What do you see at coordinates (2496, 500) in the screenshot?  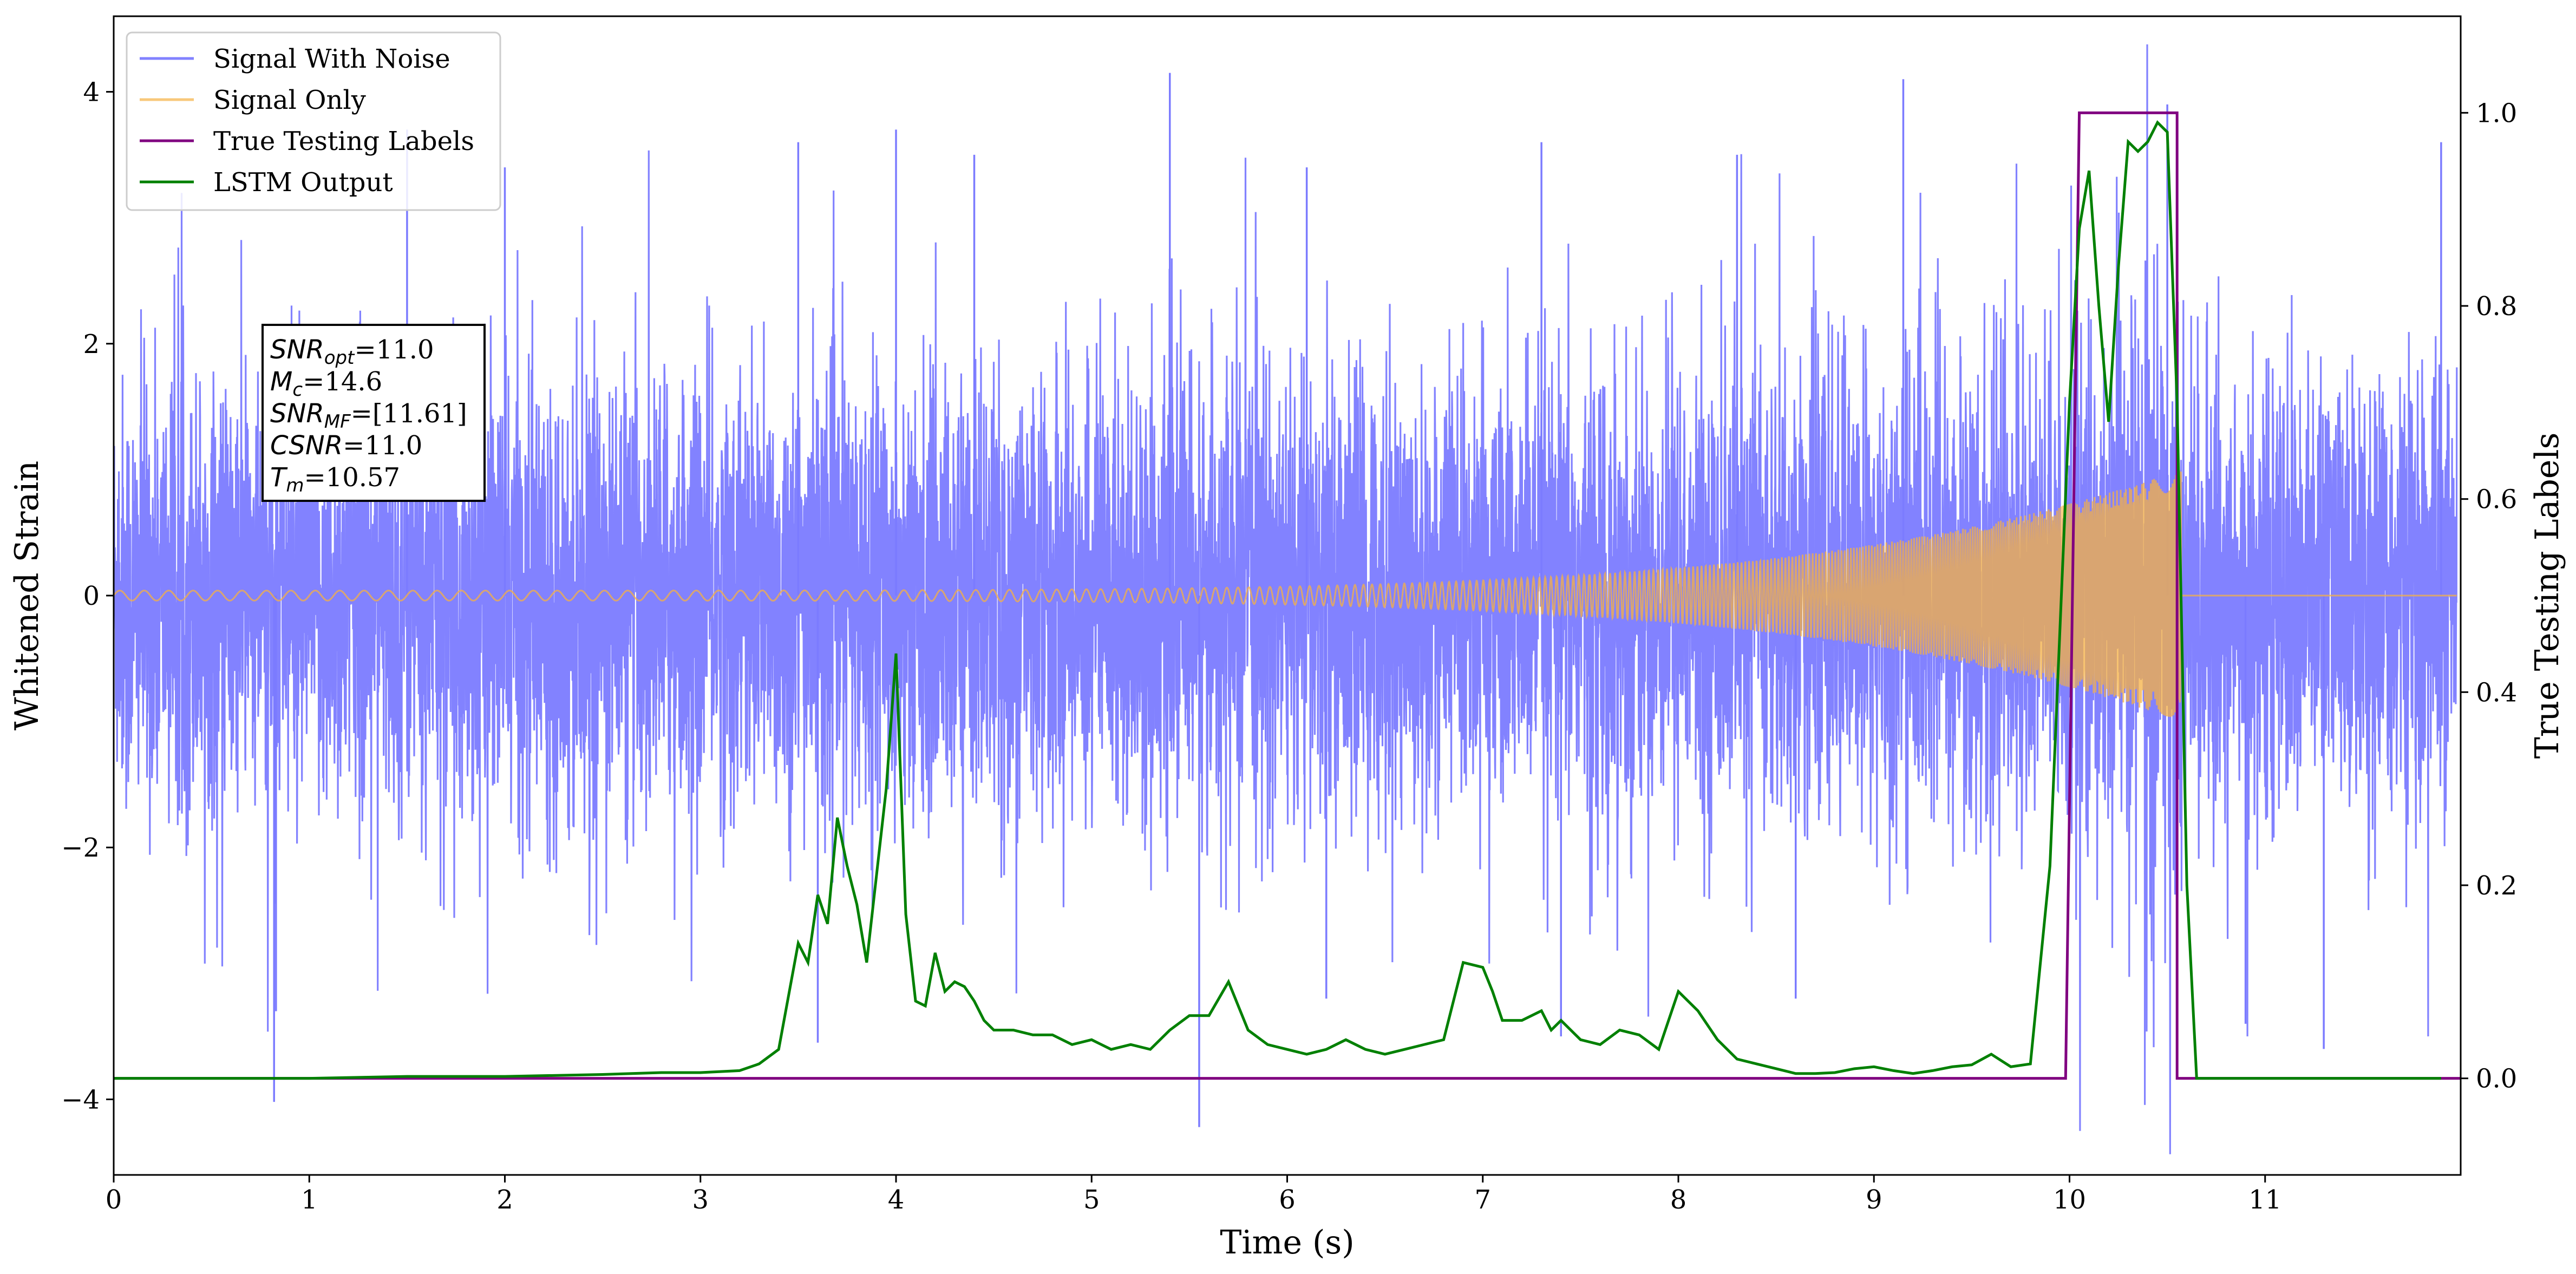 I see `y-right-tick-label: 0.6` at bounding box center [2496, 500].